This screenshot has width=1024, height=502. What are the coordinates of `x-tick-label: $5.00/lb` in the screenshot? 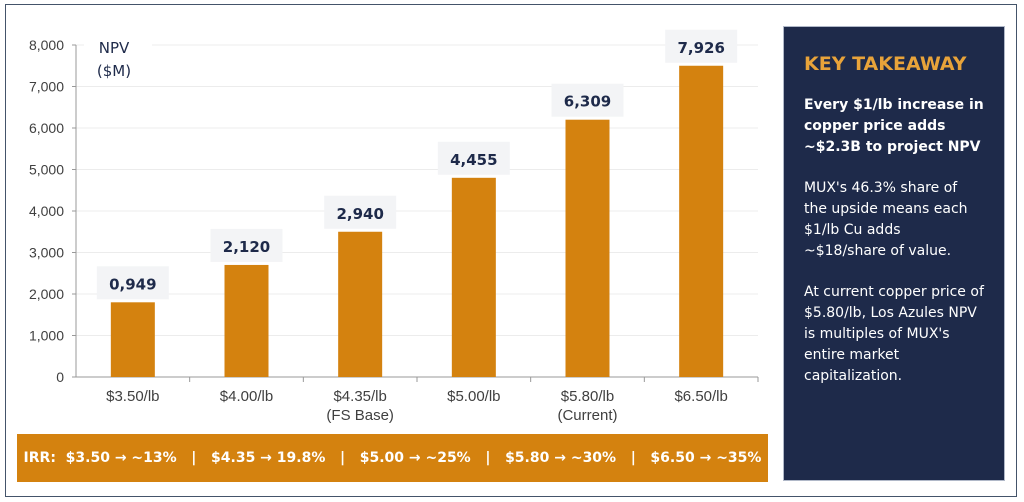 It's located at (473, 396).